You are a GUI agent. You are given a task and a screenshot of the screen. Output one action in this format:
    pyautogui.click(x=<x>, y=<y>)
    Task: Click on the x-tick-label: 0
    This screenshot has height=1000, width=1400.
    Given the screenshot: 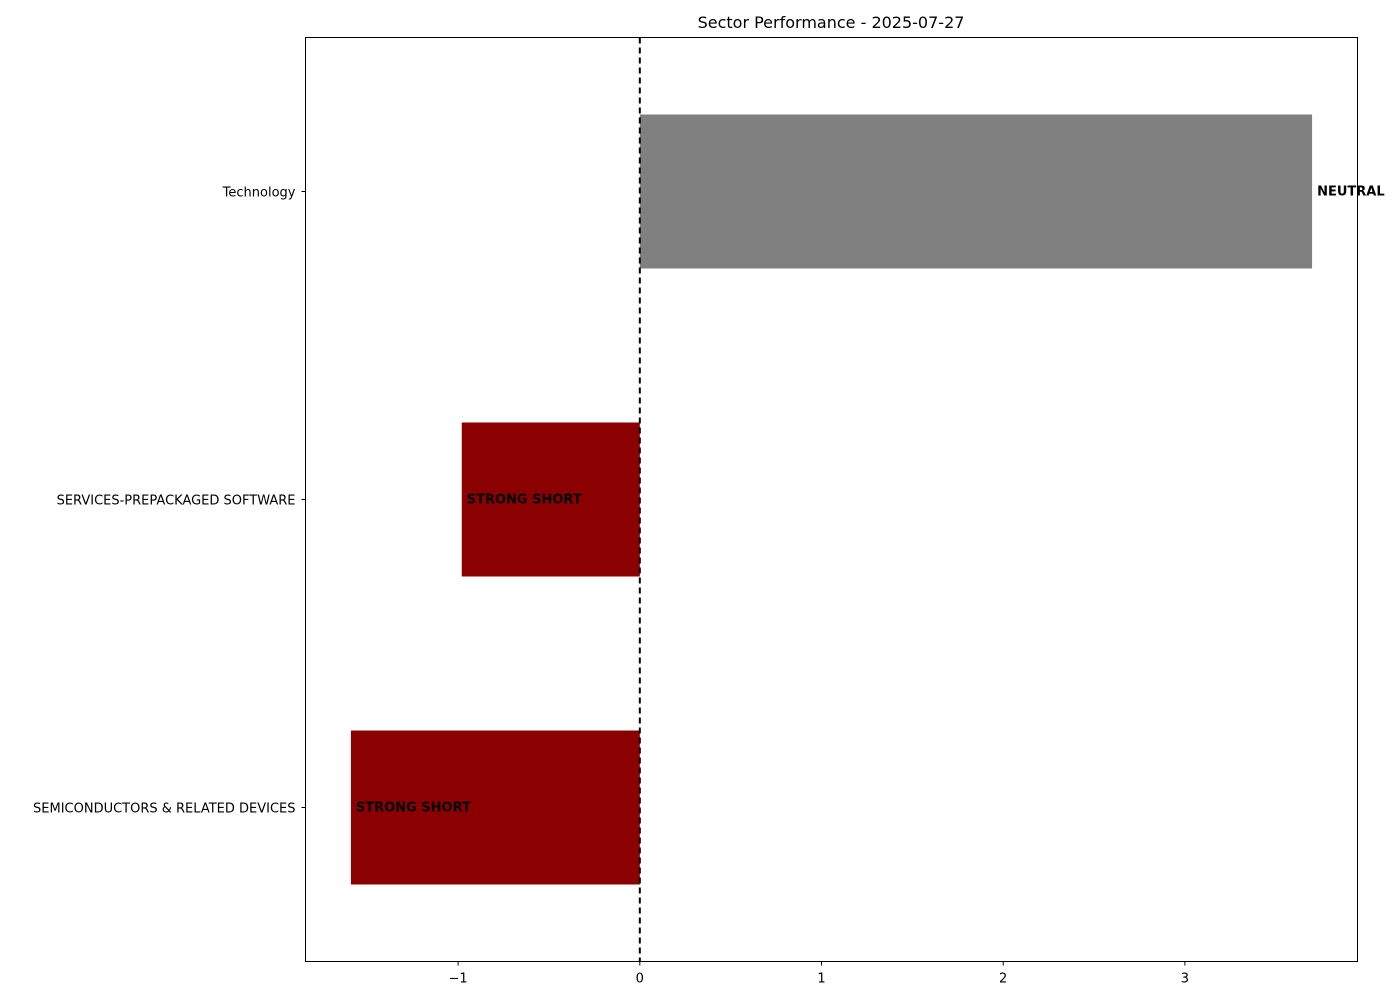 What is the action you would take?
    pyautogui.click(x=640, y=979)
    